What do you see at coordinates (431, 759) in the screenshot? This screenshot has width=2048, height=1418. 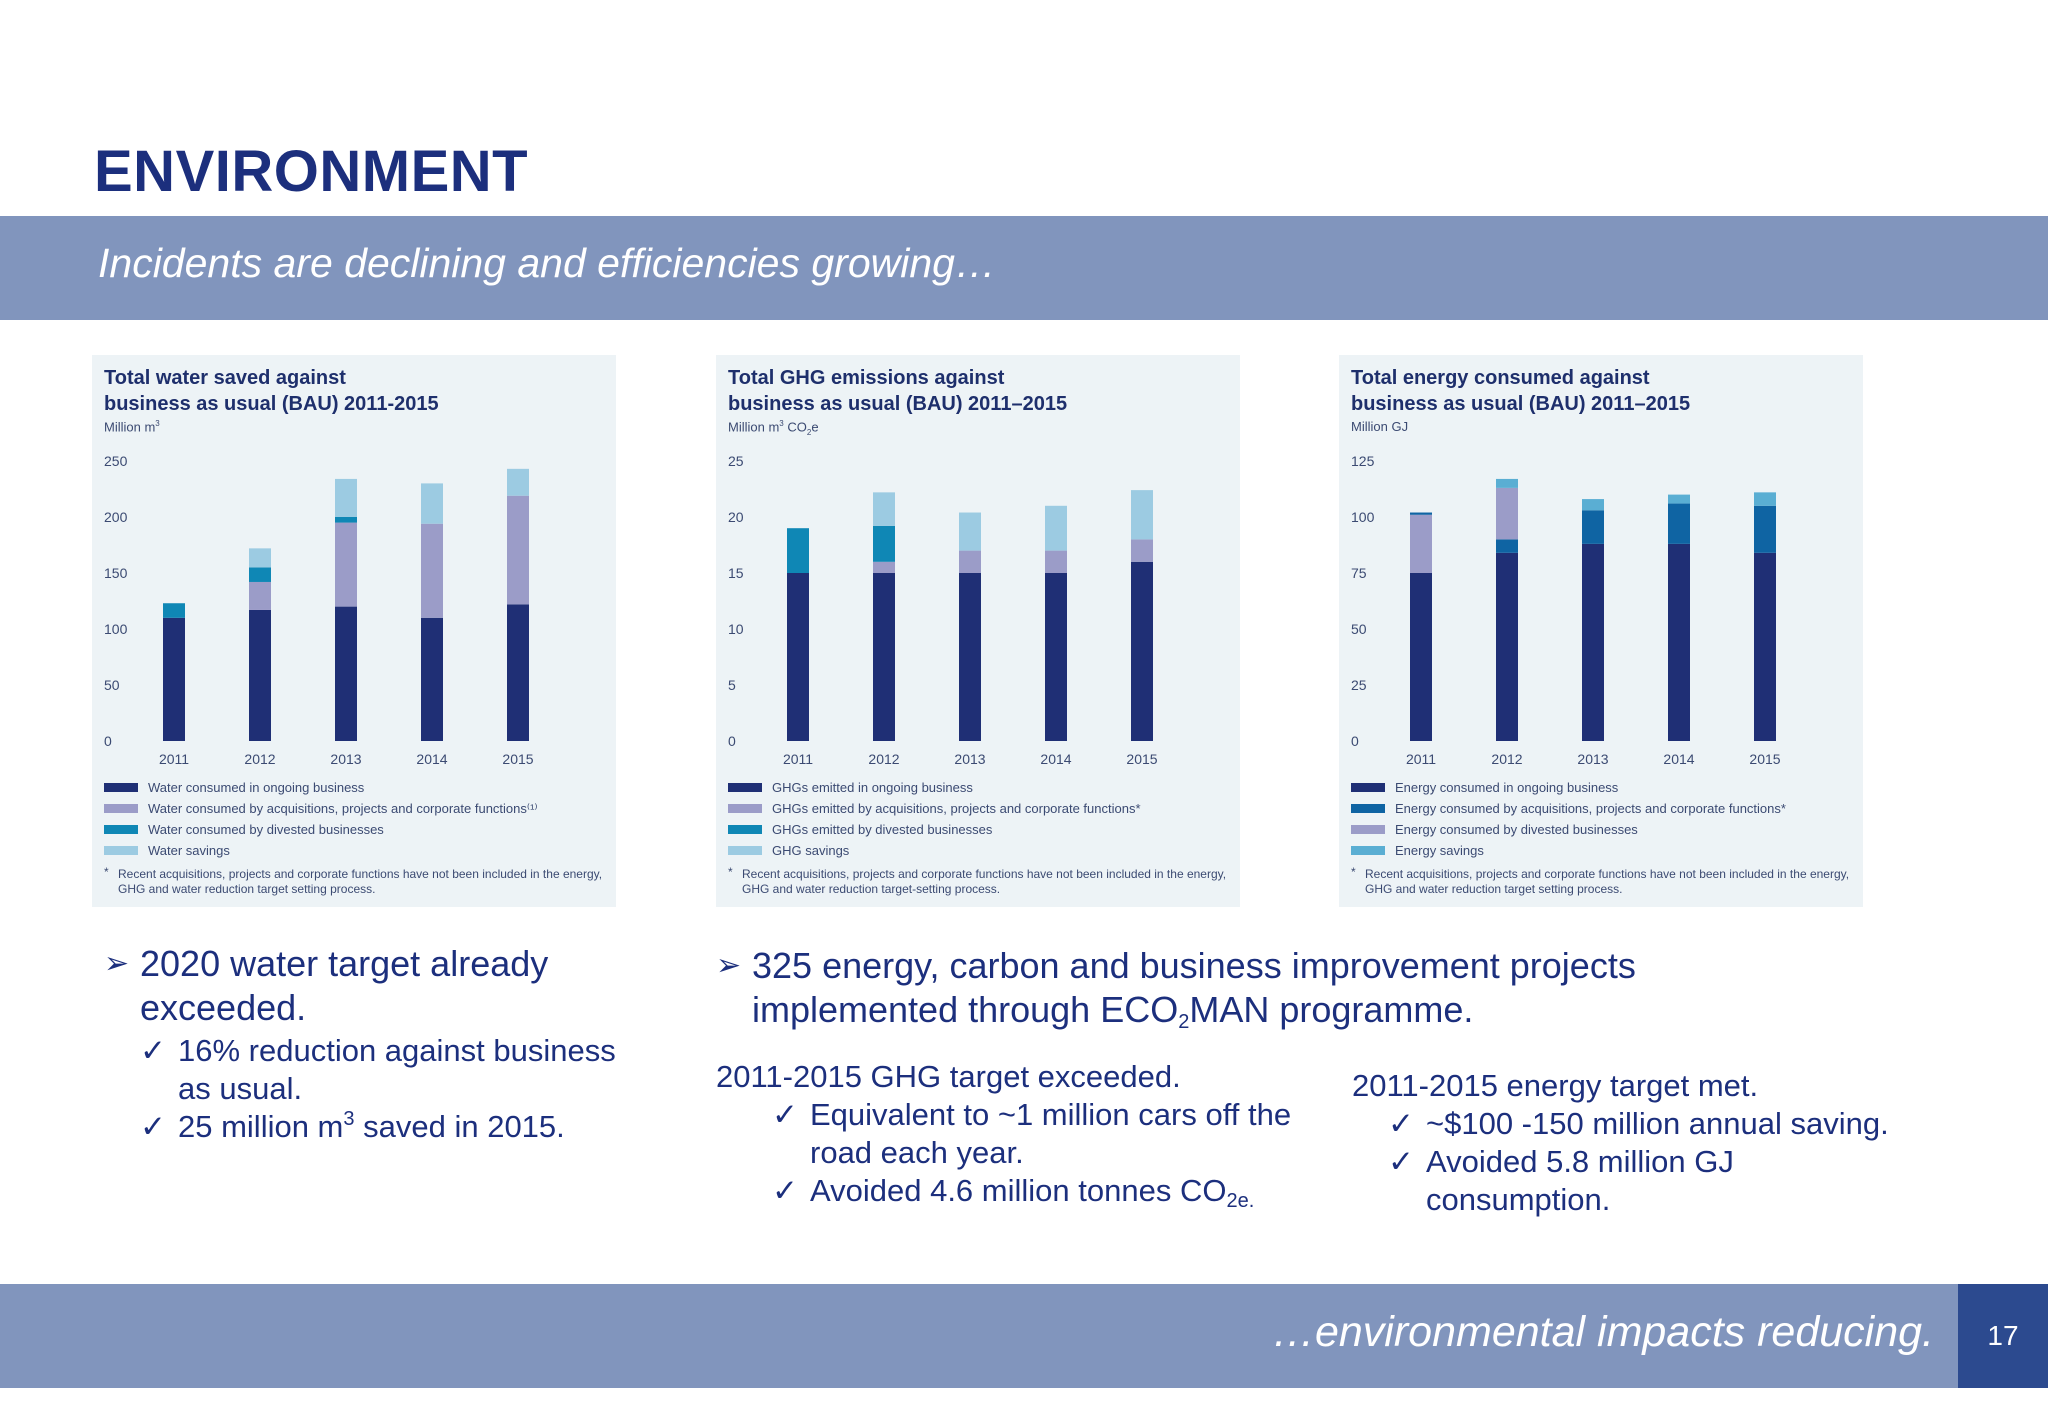 I see `x-tick-label: 2014` at bounding box center [431, 759].